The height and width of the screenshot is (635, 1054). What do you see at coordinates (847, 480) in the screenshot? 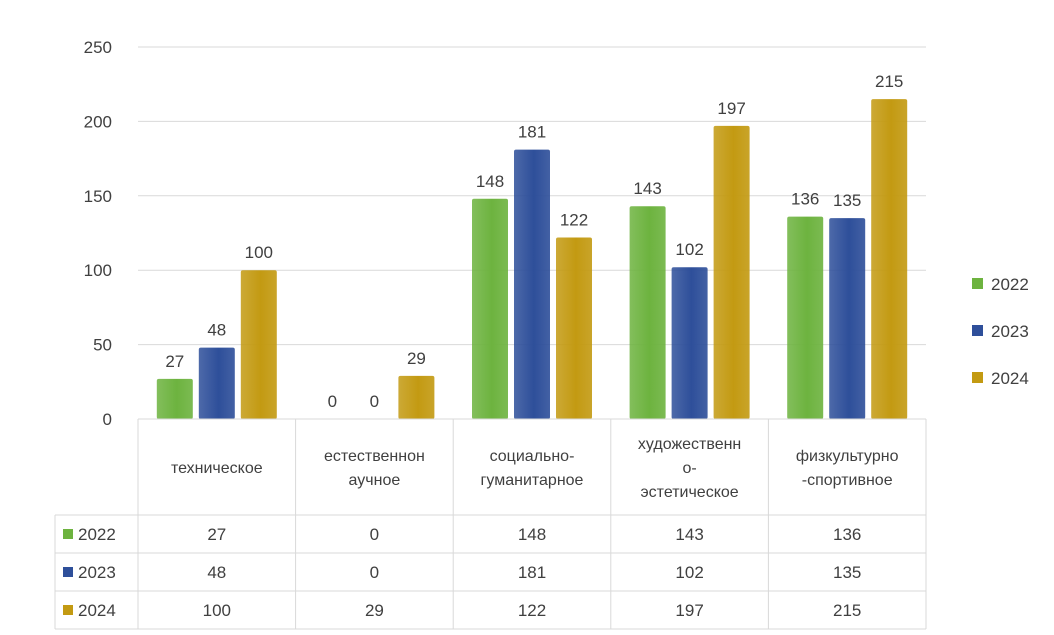
I see `category-label: -спортивное` at bounding box center [847, 480].